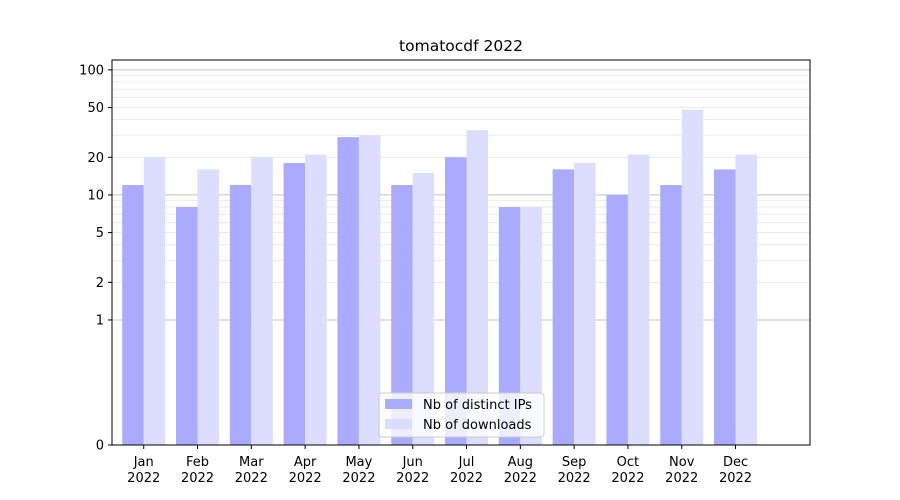 The height and width of the screenshot is (500, 900). Describe the element at coordinates (91, 70) in the screenshot. I see `y-tick-label: 100` at that location.